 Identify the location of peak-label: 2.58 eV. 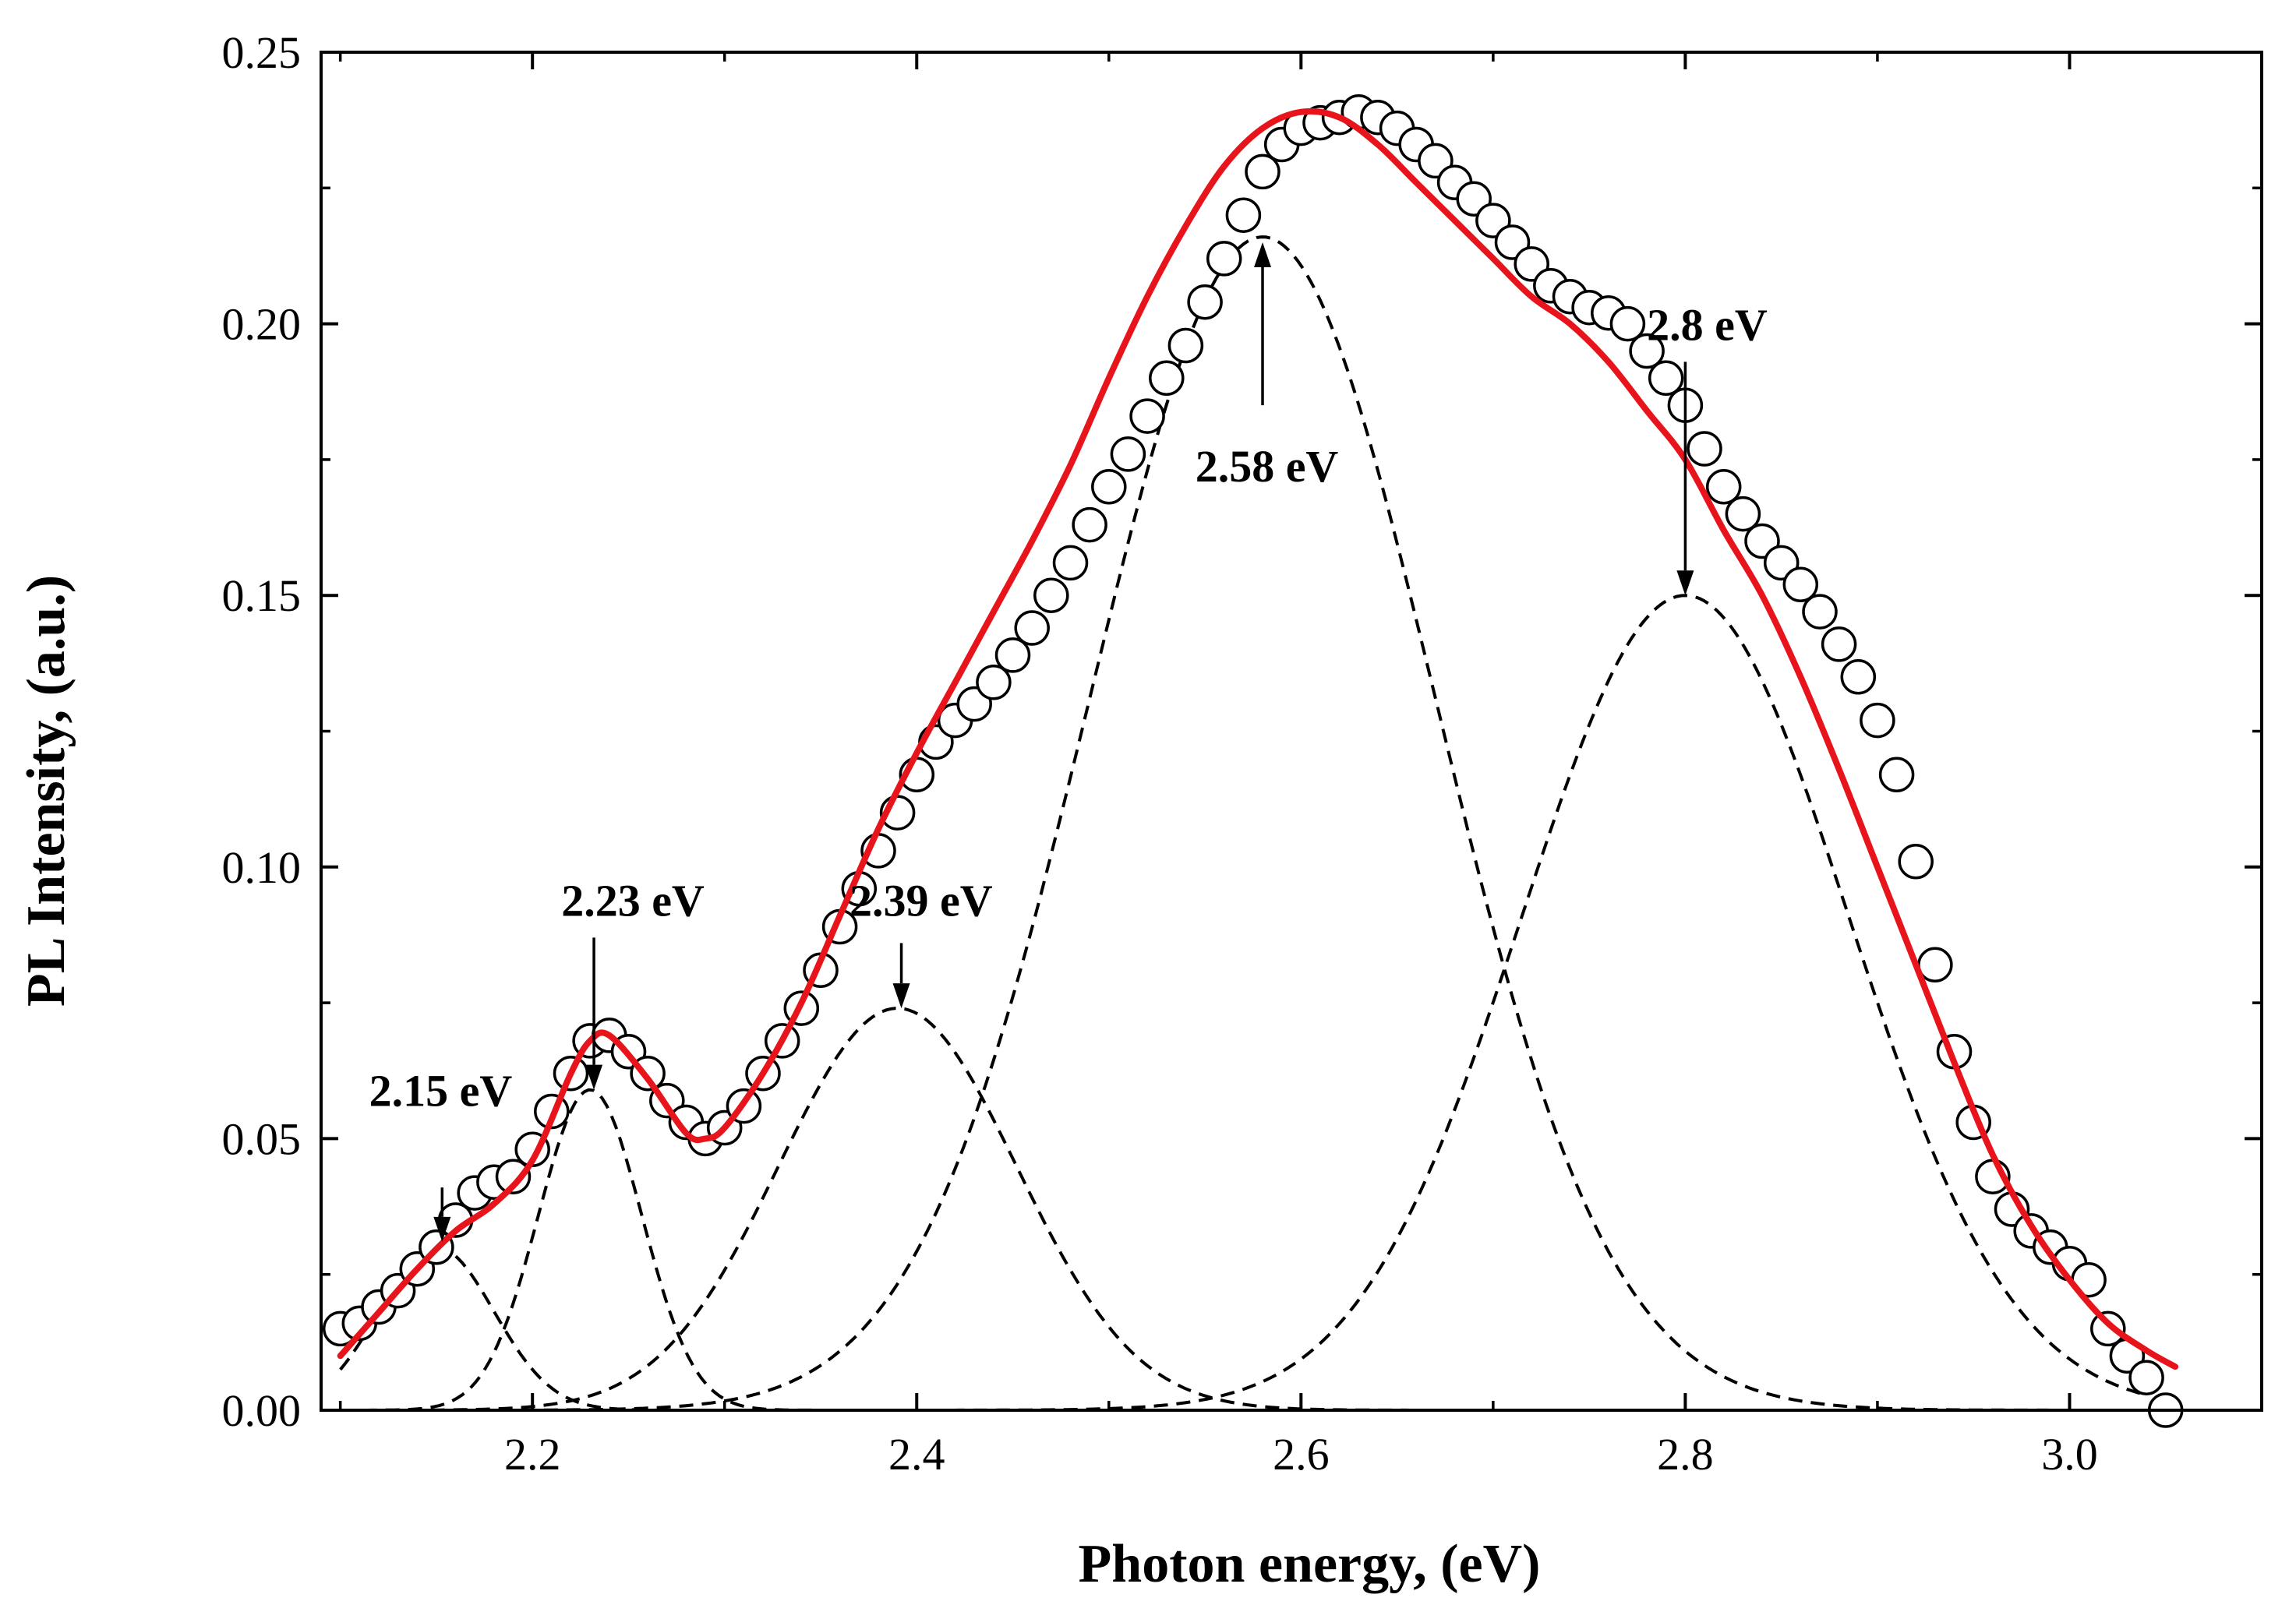
(1267, 466).